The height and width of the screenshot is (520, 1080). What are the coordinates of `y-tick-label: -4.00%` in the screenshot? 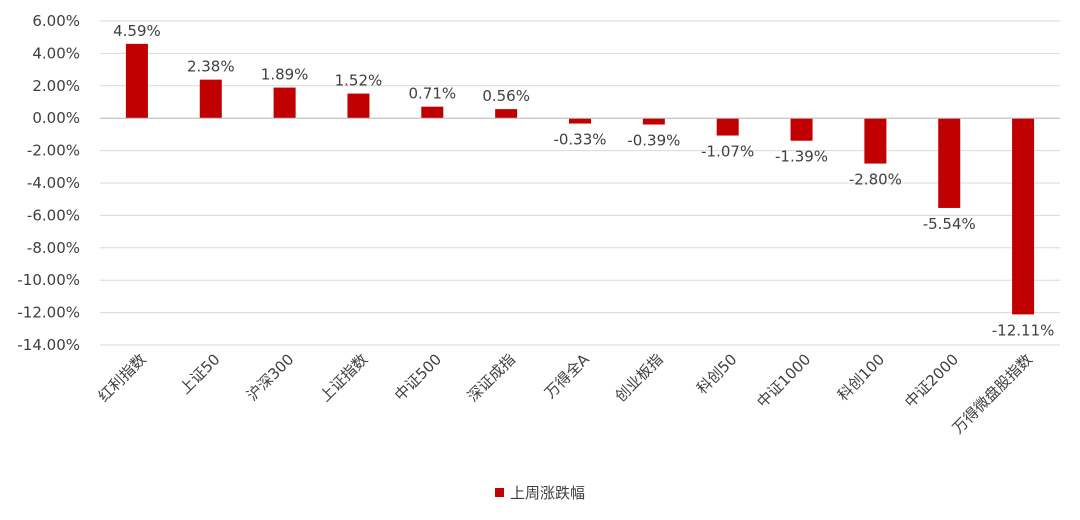 It's located at (53, 183).